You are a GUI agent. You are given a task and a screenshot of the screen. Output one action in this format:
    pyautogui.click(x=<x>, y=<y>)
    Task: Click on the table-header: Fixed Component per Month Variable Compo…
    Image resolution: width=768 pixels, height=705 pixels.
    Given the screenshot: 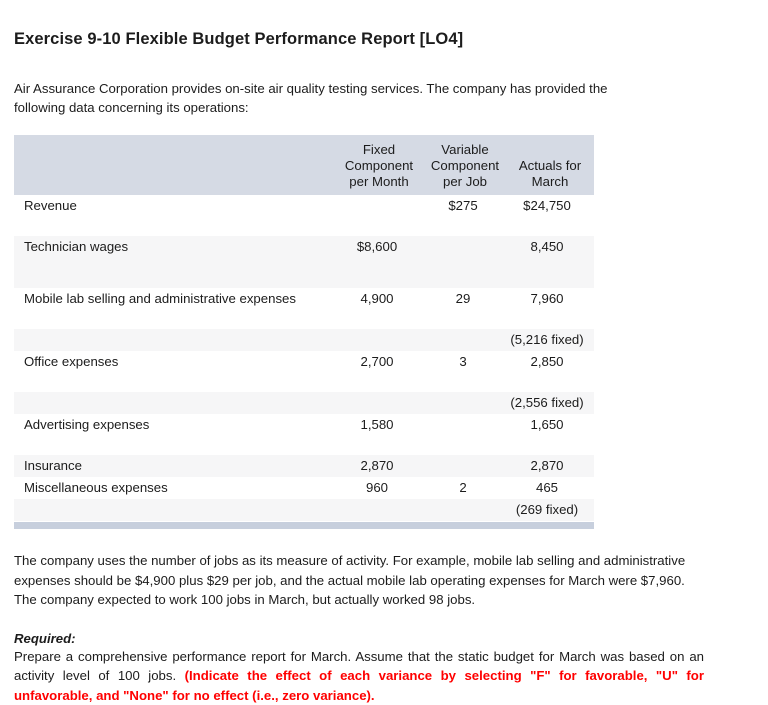 What is the action you would take?
    pyautogui.click(x=304, y=165)
    